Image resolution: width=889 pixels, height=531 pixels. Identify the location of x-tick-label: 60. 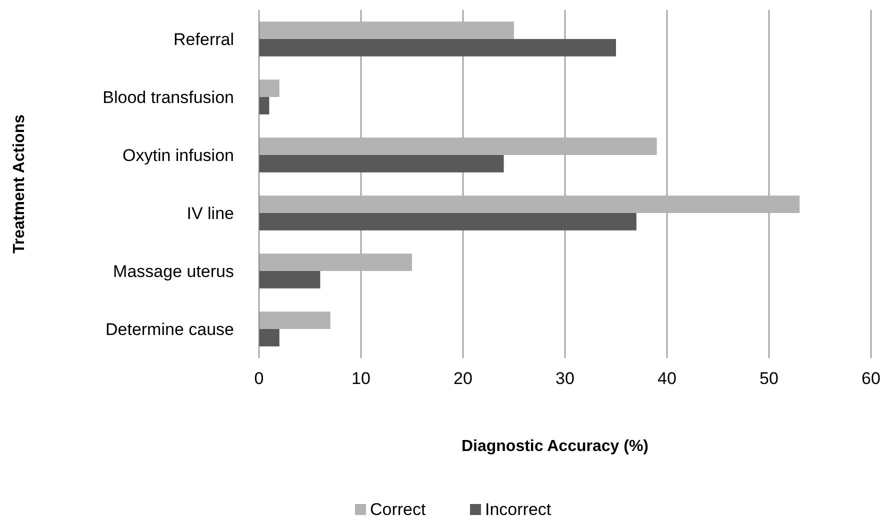
(871, 378).